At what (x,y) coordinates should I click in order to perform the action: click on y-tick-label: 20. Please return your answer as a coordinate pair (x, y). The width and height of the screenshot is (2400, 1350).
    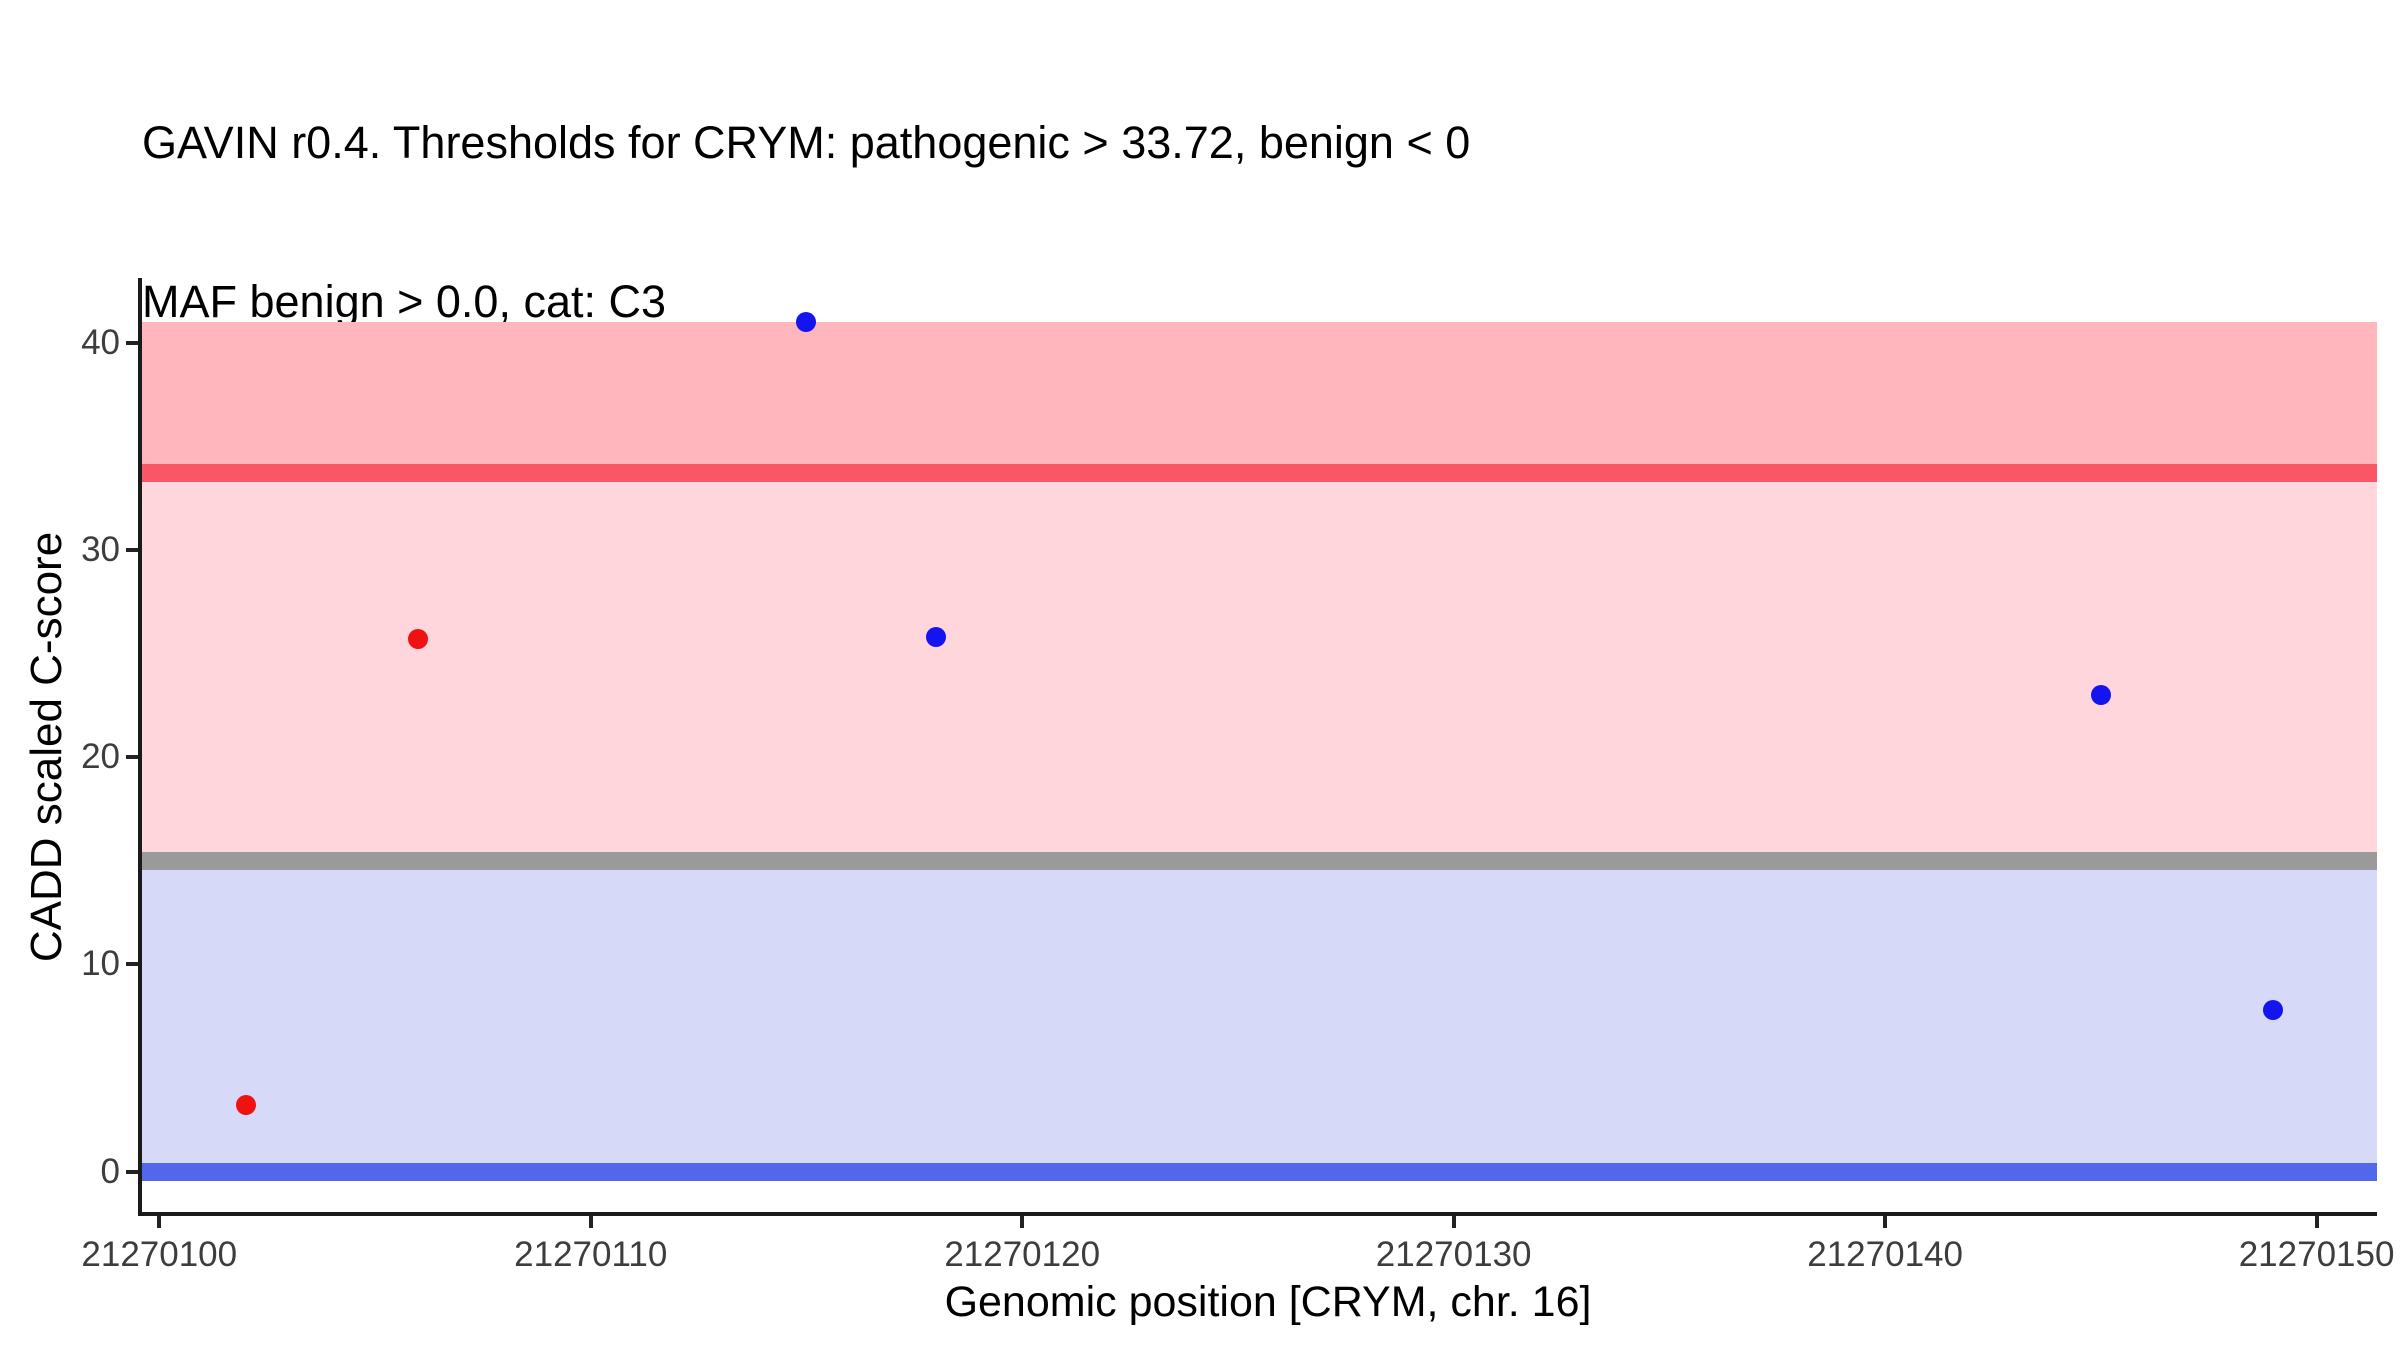
    Looking at the image, I should click on (100, 757).